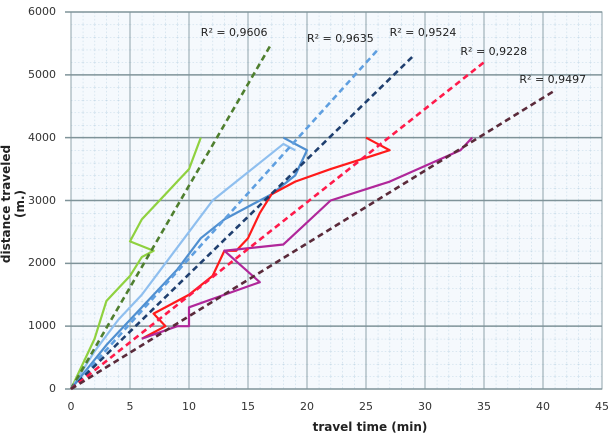 This screenshot has width=610, height=440. I want to click on r-squared-label: R² = 0,9606, so click(234, 32).